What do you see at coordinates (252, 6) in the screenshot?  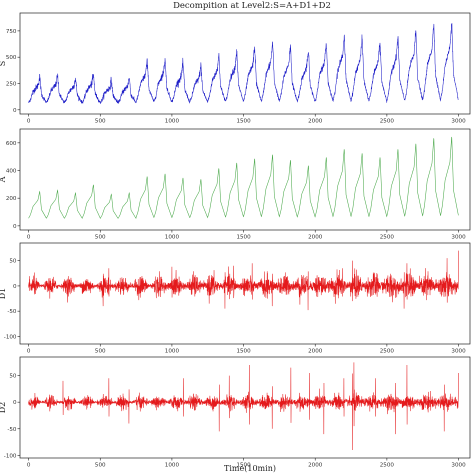 I see `figure-title: Decompition at Level2:S=A+D1+D2` at bounding box center [252, 6].